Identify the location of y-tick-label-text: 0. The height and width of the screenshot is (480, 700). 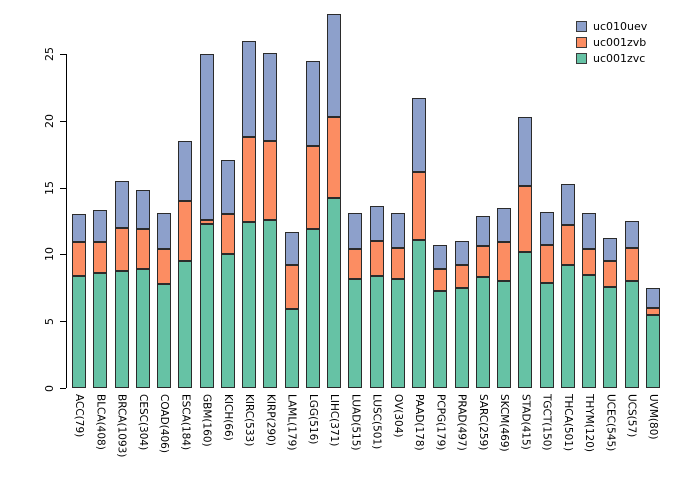
(49, 388).